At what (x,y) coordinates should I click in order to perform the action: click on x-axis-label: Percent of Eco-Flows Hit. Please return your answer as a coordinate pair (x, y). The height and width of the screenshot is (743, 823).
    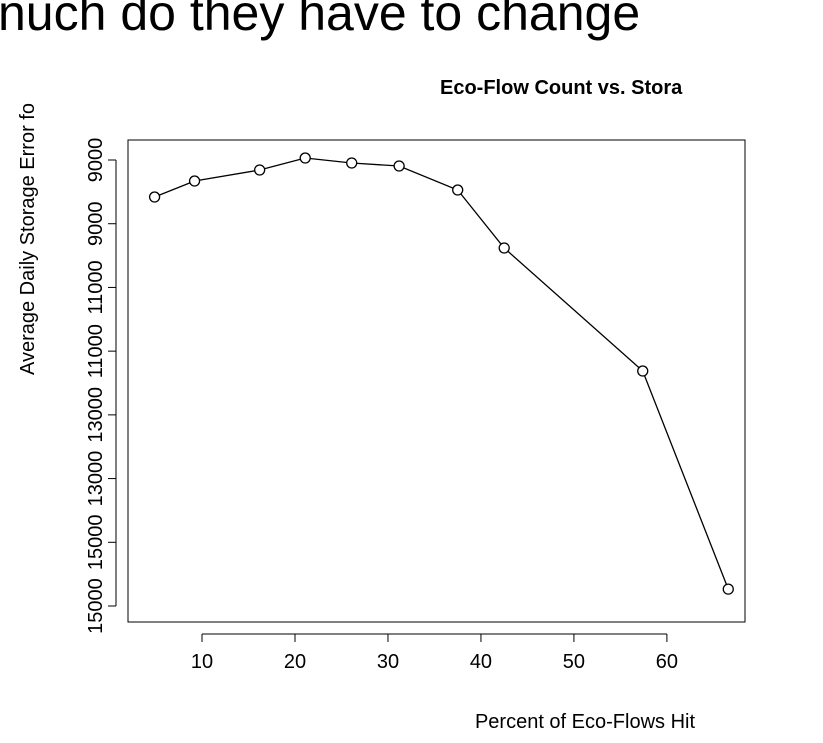
    Looking at the image, I should click on (585, 722).